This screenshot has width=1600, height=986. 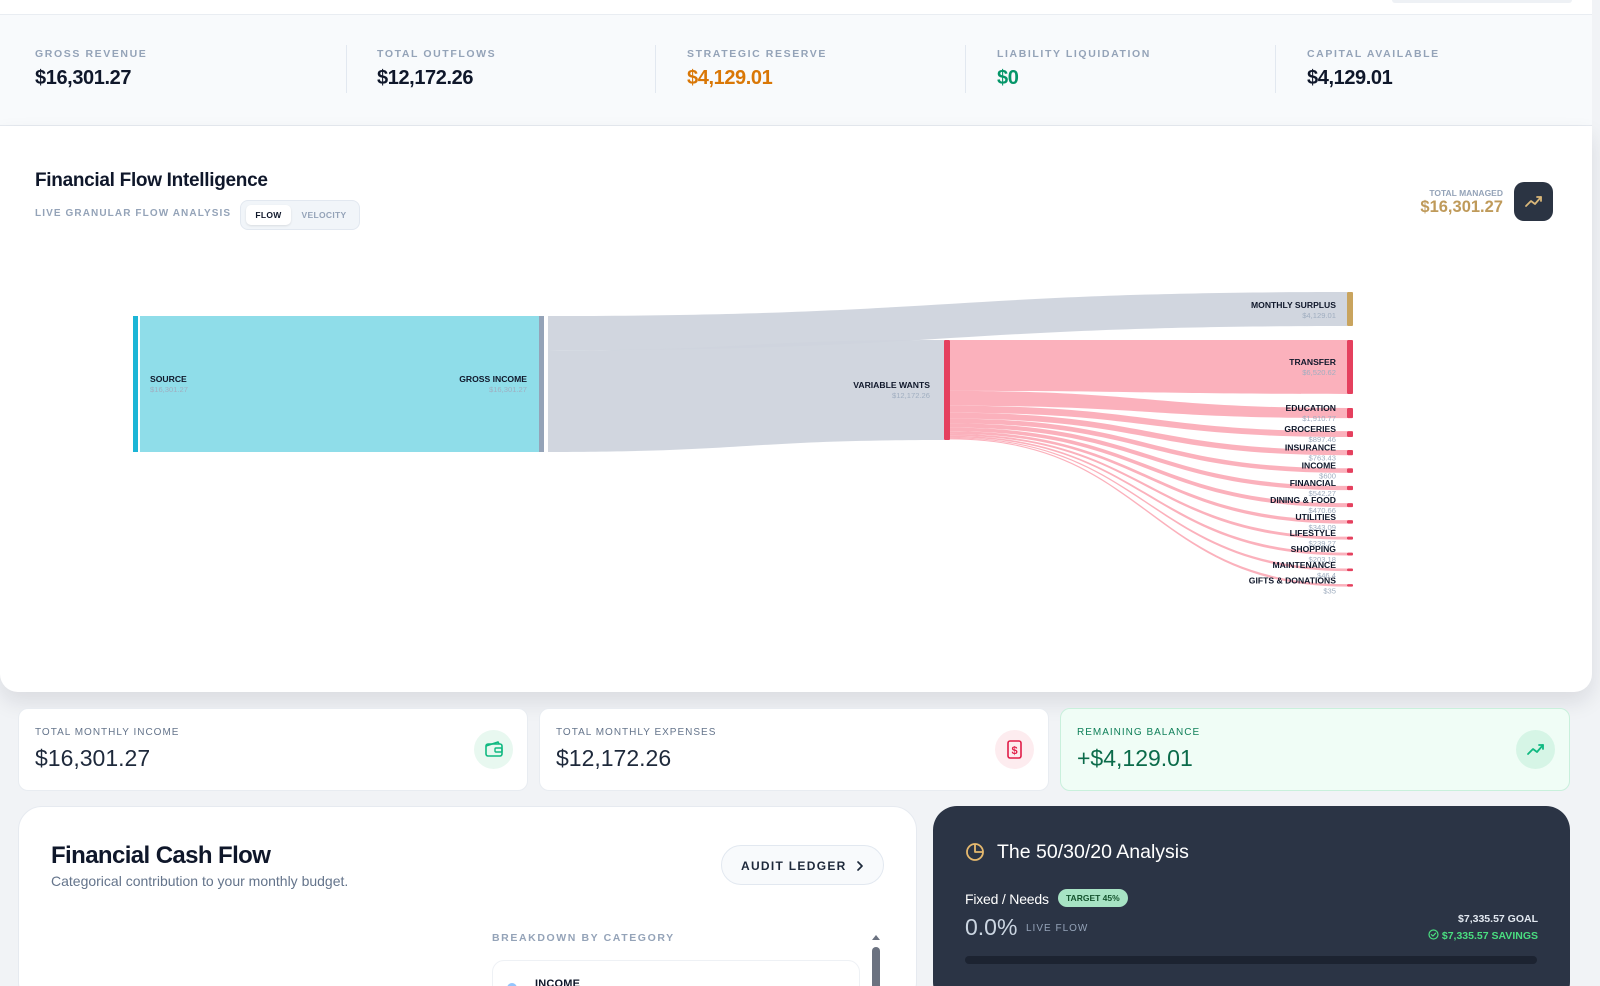 What do you see at coordinates (1305, 565) in the screenshot?
I see `category-10-label: MAINTENANCE` at bounding box center [1305, 565].